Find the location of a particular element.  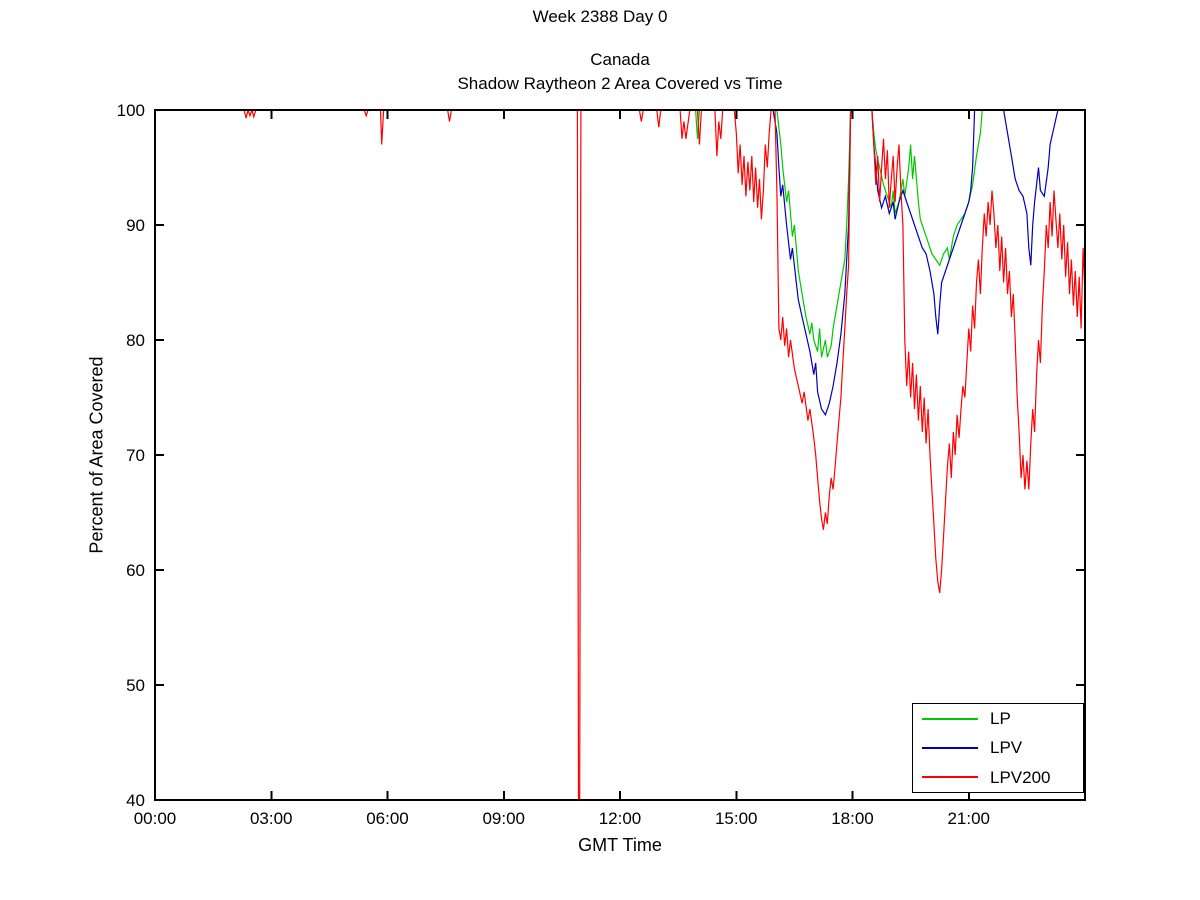

legend-label-lp: LP is located at coordinates (1000, 719).